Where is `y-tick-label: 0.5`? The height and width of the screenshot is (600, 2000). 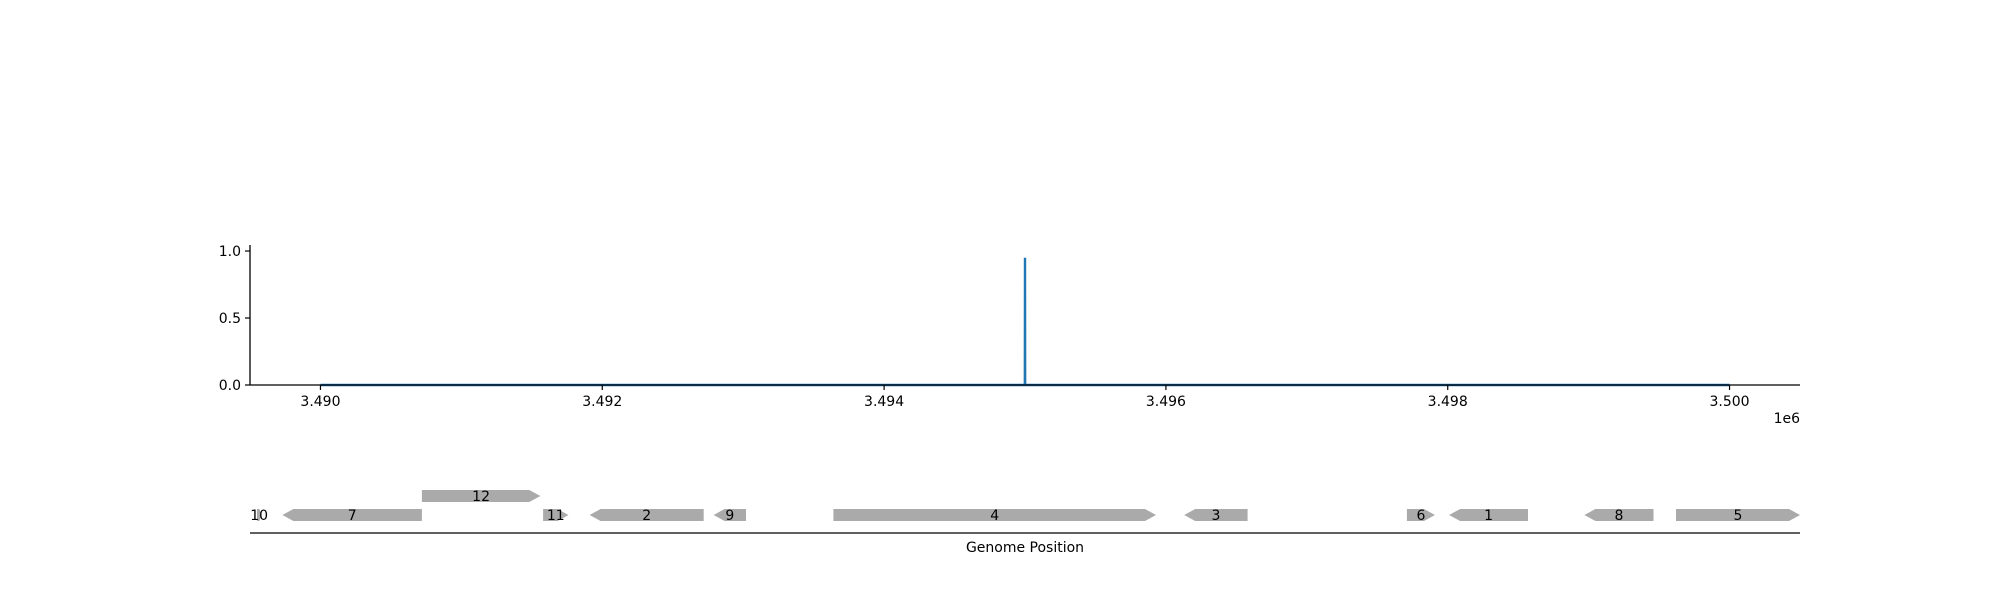 y-tick-label: 0.5 is located at coordinates (230, 319).